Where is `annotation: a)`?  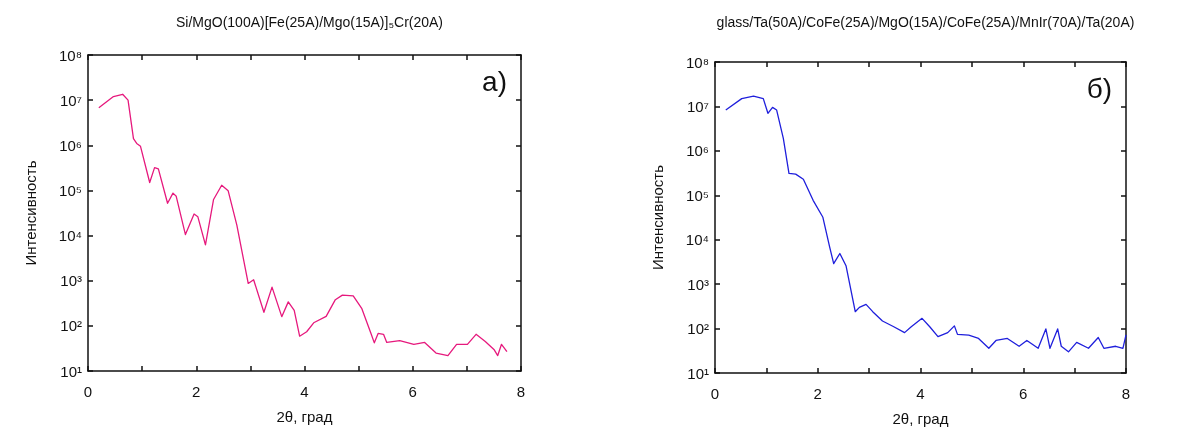
annotation: a) is located at coordinates (495, 81).